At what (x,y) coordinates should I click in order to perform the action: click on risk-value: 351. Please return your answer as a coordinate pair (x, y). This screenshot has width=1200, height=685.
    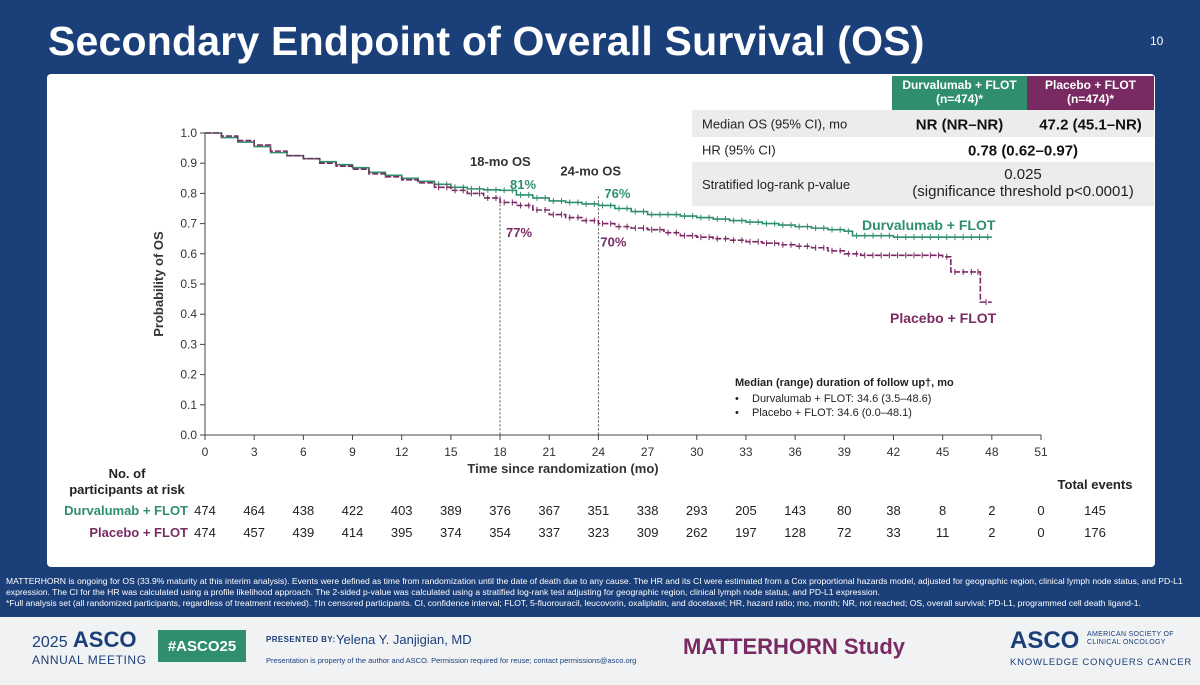
    Looking at the image, I should click on (599, 510).